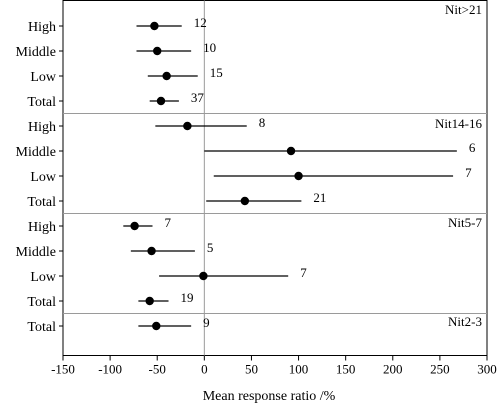 This screenshot has width=498, height=406. What do you see at coordinates (472, 147) in the screenshot?
I see `sample-size-label: 6` at bounding box center [472, 147].